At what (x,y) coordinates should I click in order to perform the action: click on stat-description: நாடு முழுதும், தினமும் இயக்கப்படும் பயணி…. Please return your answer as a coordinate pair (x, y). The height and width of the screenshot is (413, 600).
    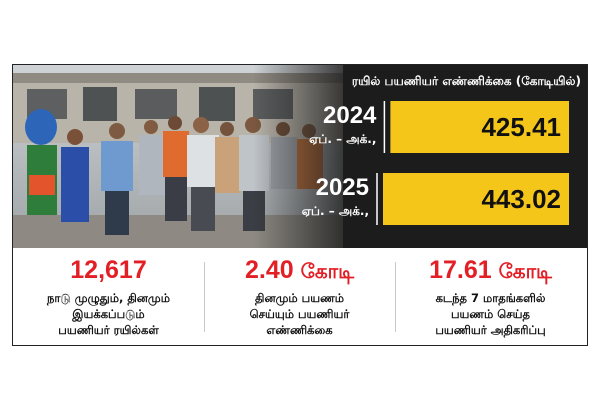
    Looking at the image, I should click on (108, 314).